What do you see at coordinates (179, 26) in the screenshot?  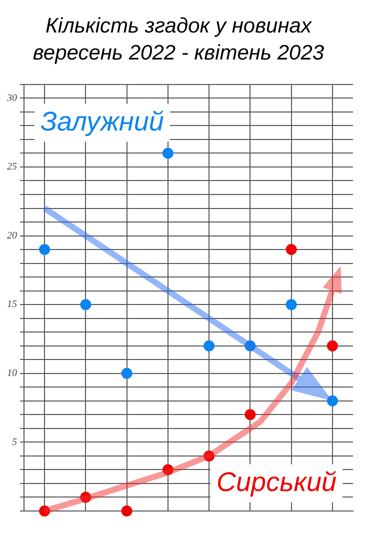 I see `chart-title: Кількість згадок у новинах` at bounding box center [179, 26].